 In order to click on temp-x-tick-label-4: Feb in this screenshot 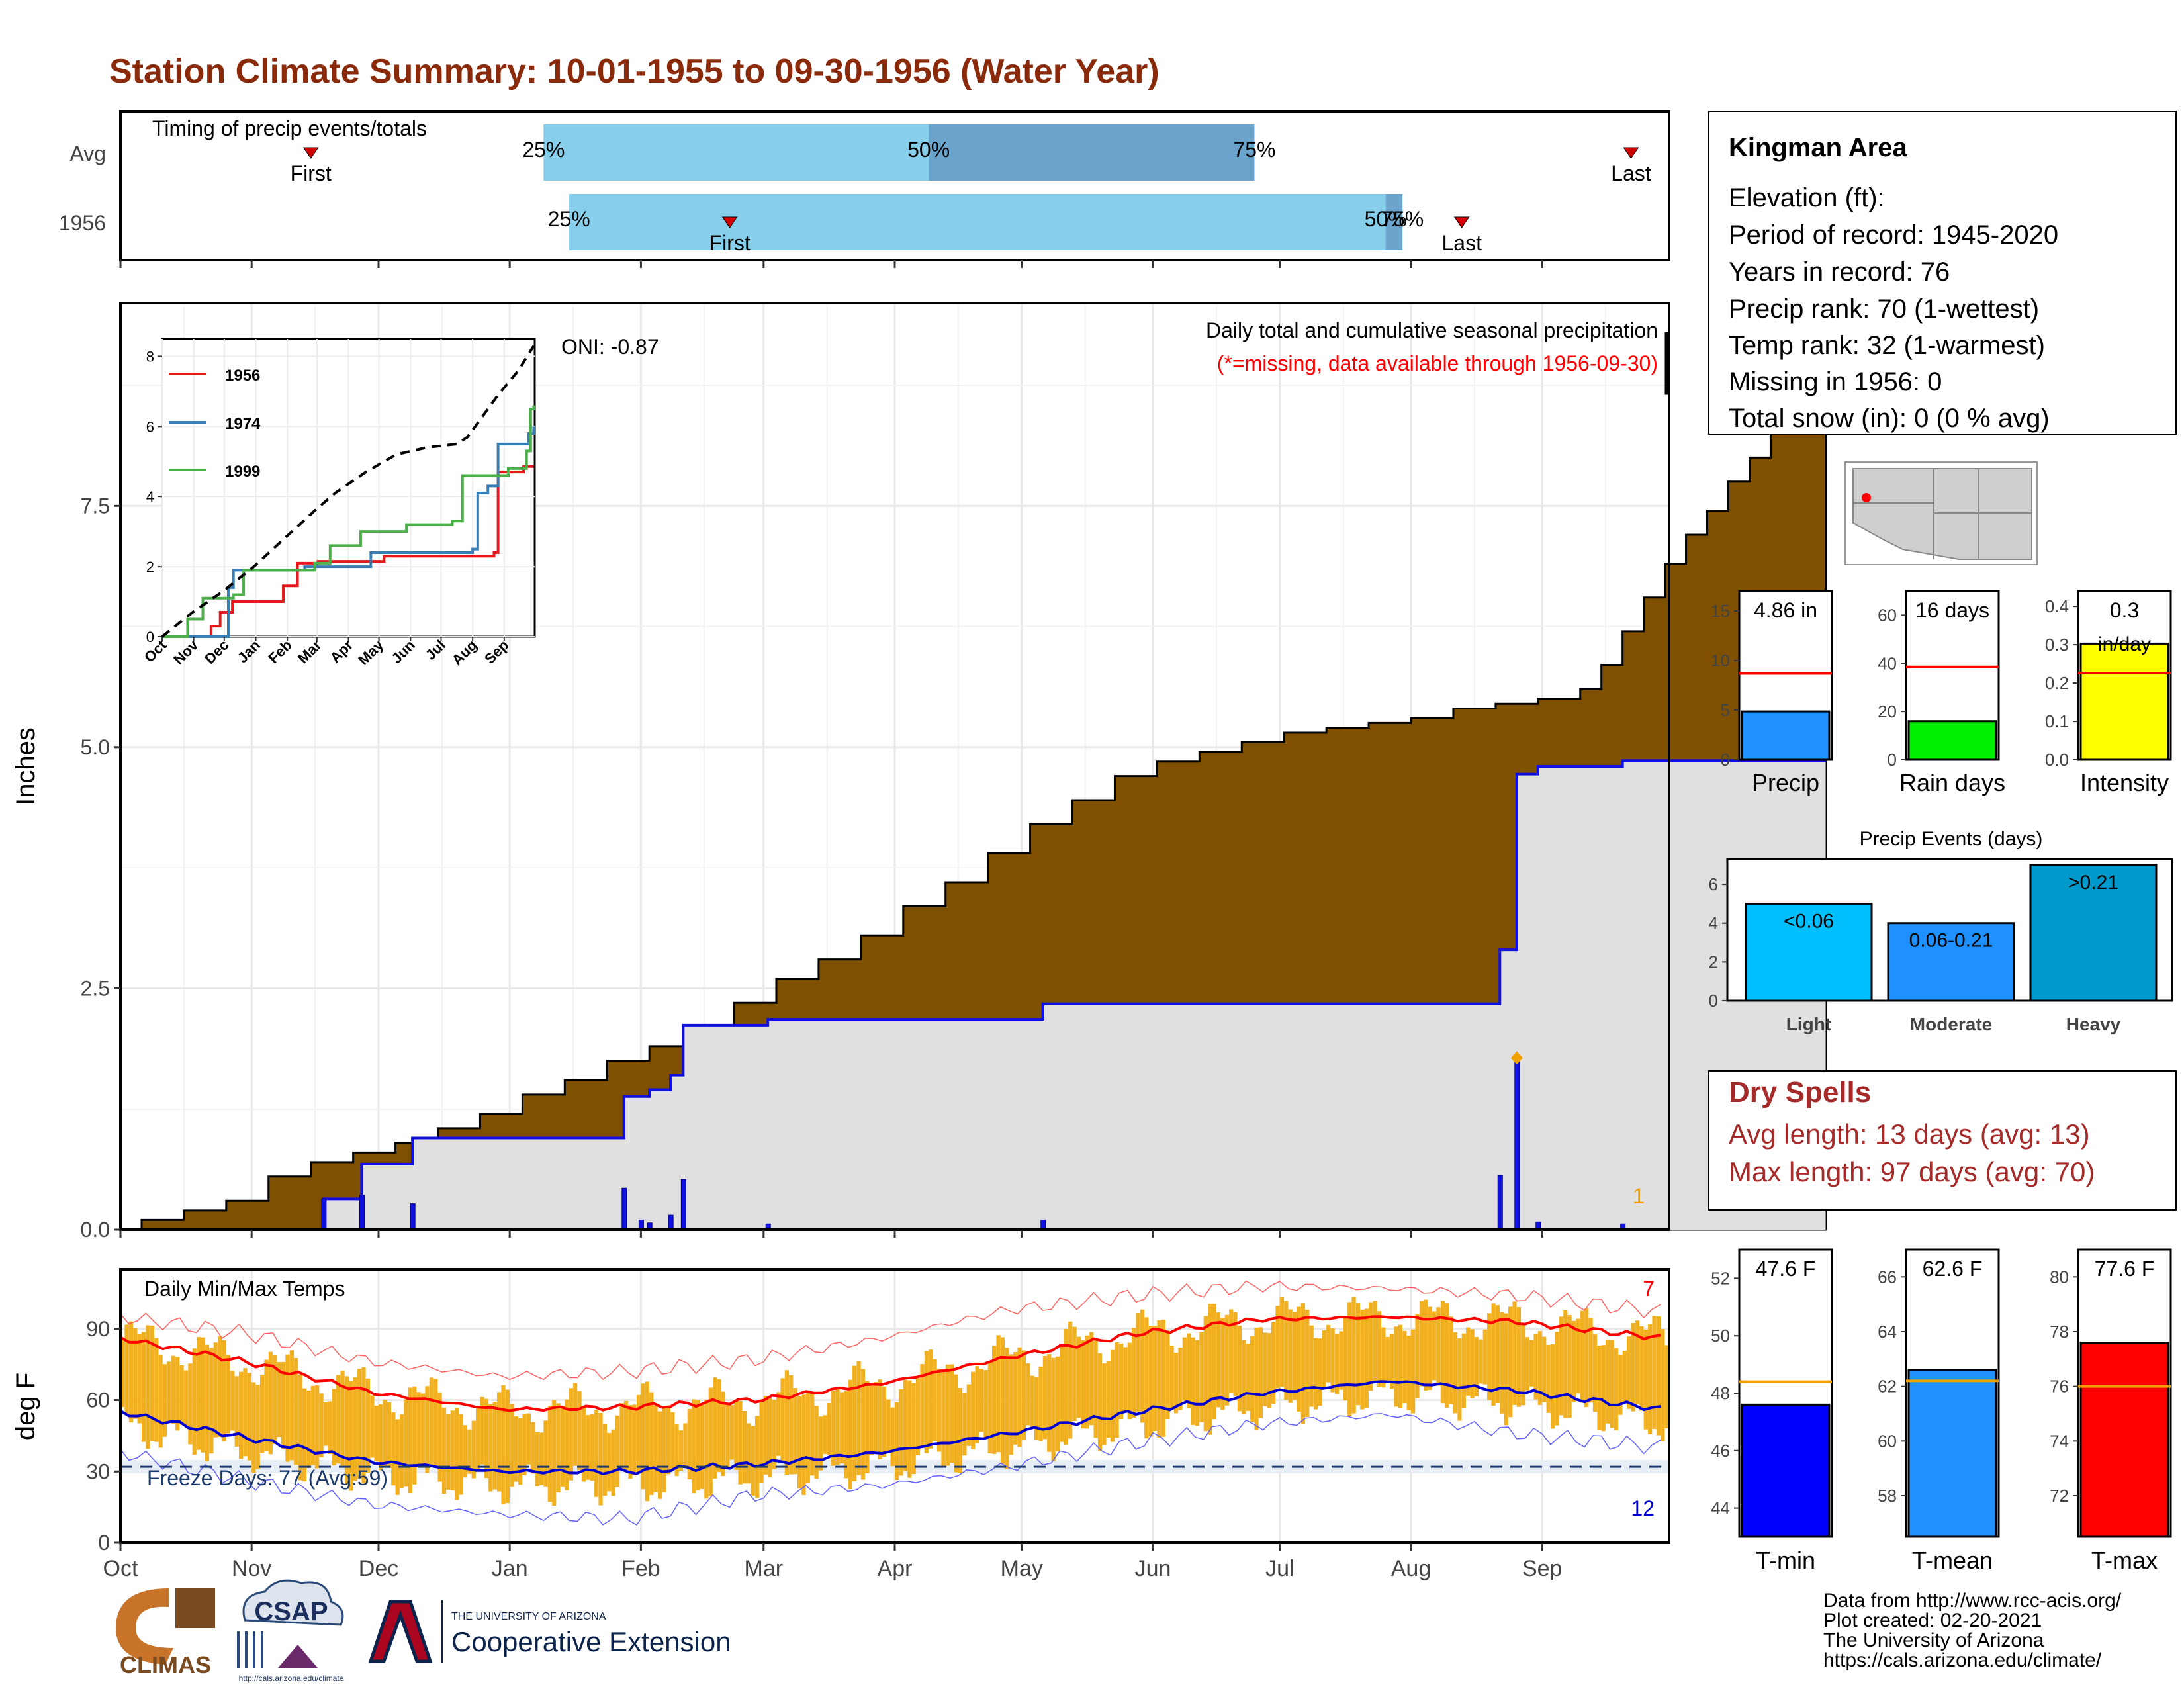, I will do `click(640, 1569)`.